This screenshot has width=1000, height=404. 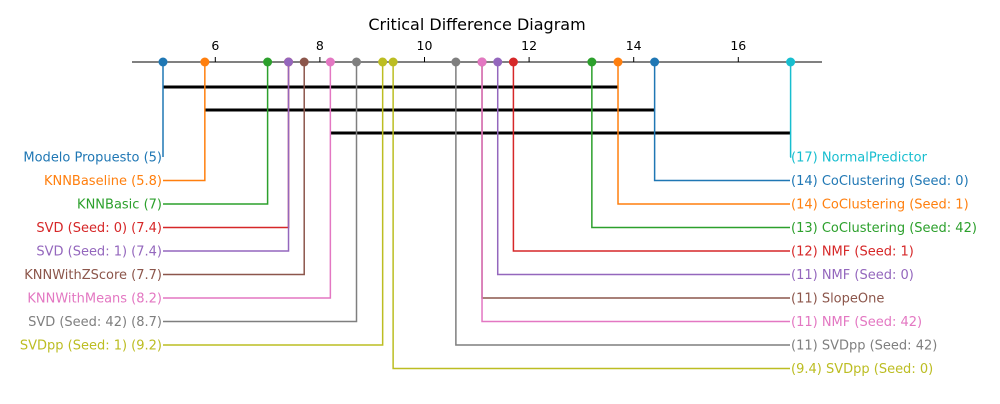 What do you see at coordinates (852, 275) in the screenshot?
I see `method-label: (11) NMF (Seed: 0)` at bounding box center [852, 275].